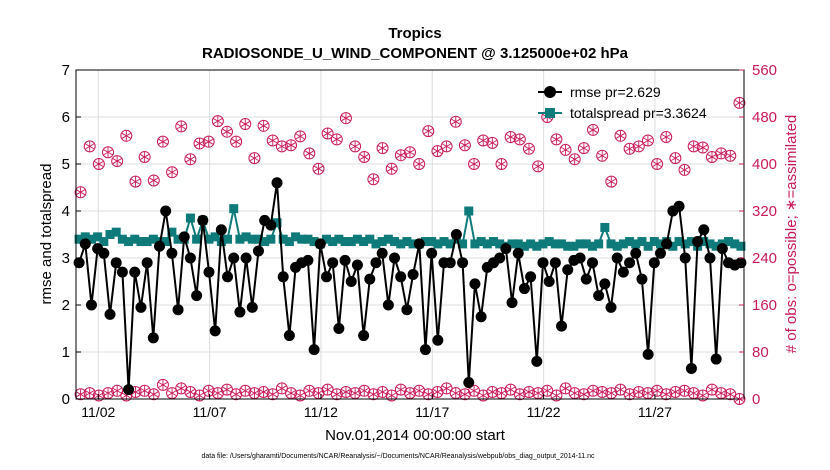 Image resolution: width=830 pixels, height=470 pixels. I want to click on legend-rmse-marker, so click(550, 92).